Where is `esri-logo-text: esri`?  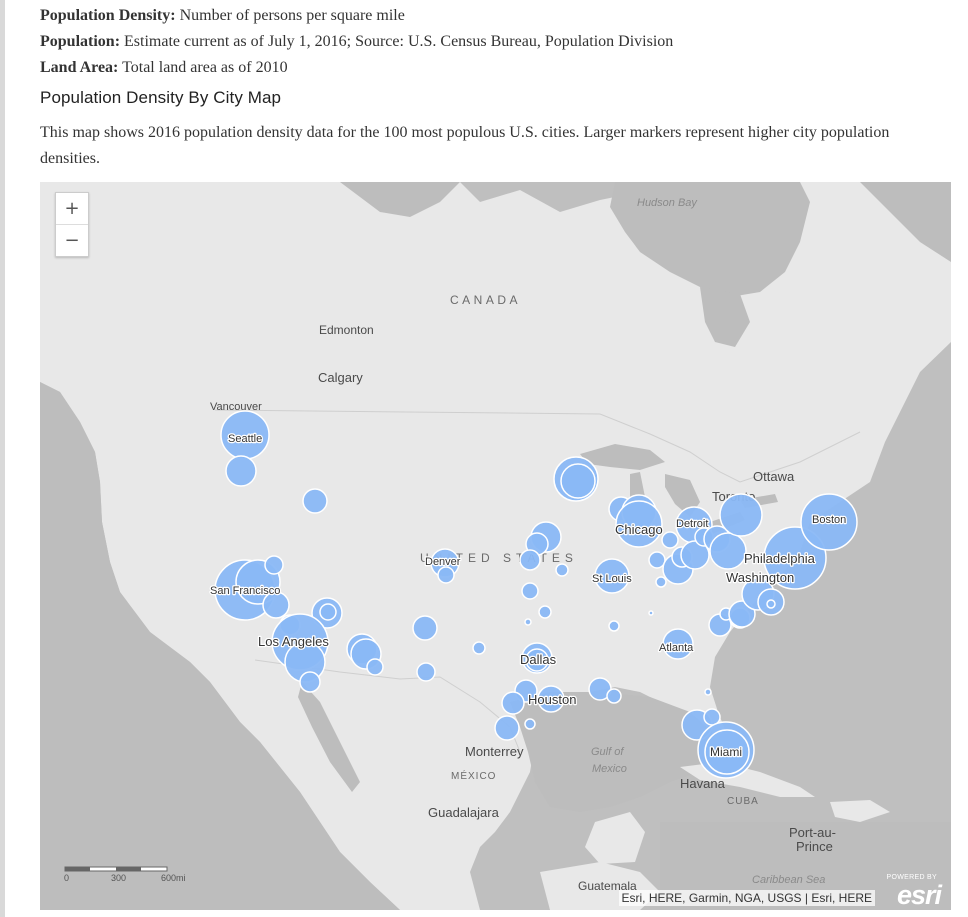 esri-logo-text: esri is located at coordinates (919, 895).